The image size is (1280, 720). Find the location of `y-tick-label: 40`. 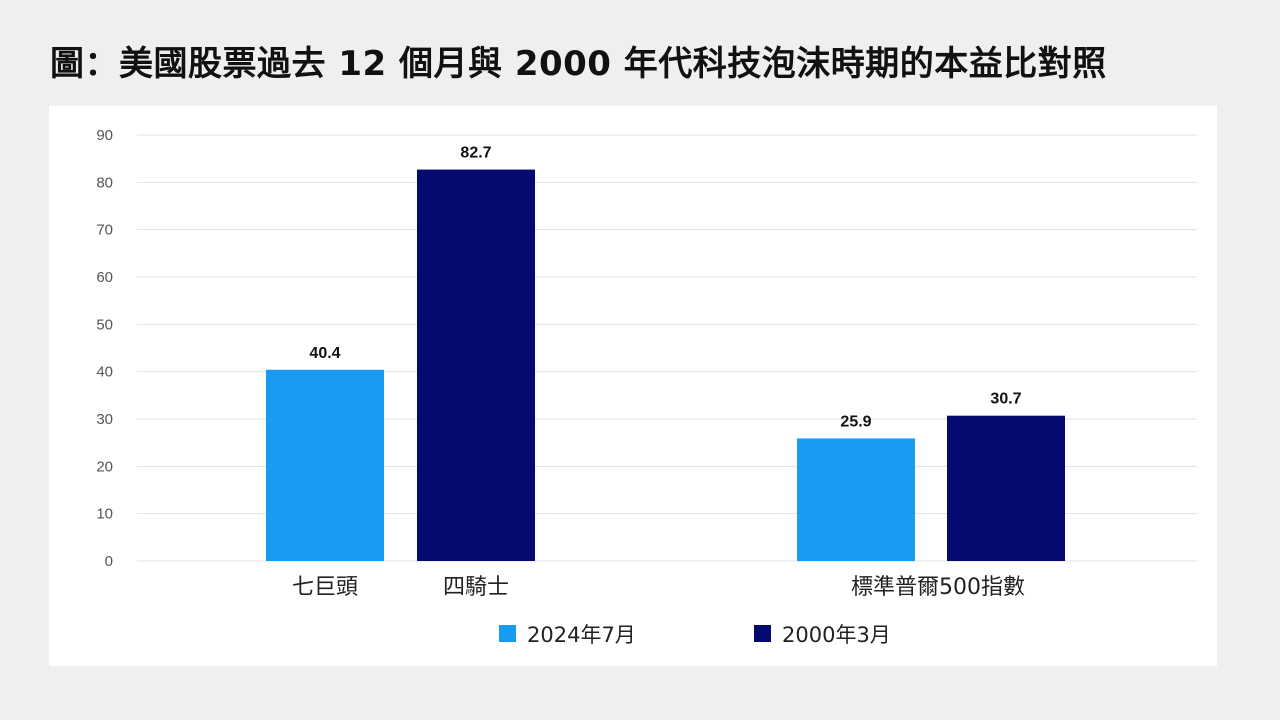

y-tick-label: 40 is located at coordinates (104, 372).